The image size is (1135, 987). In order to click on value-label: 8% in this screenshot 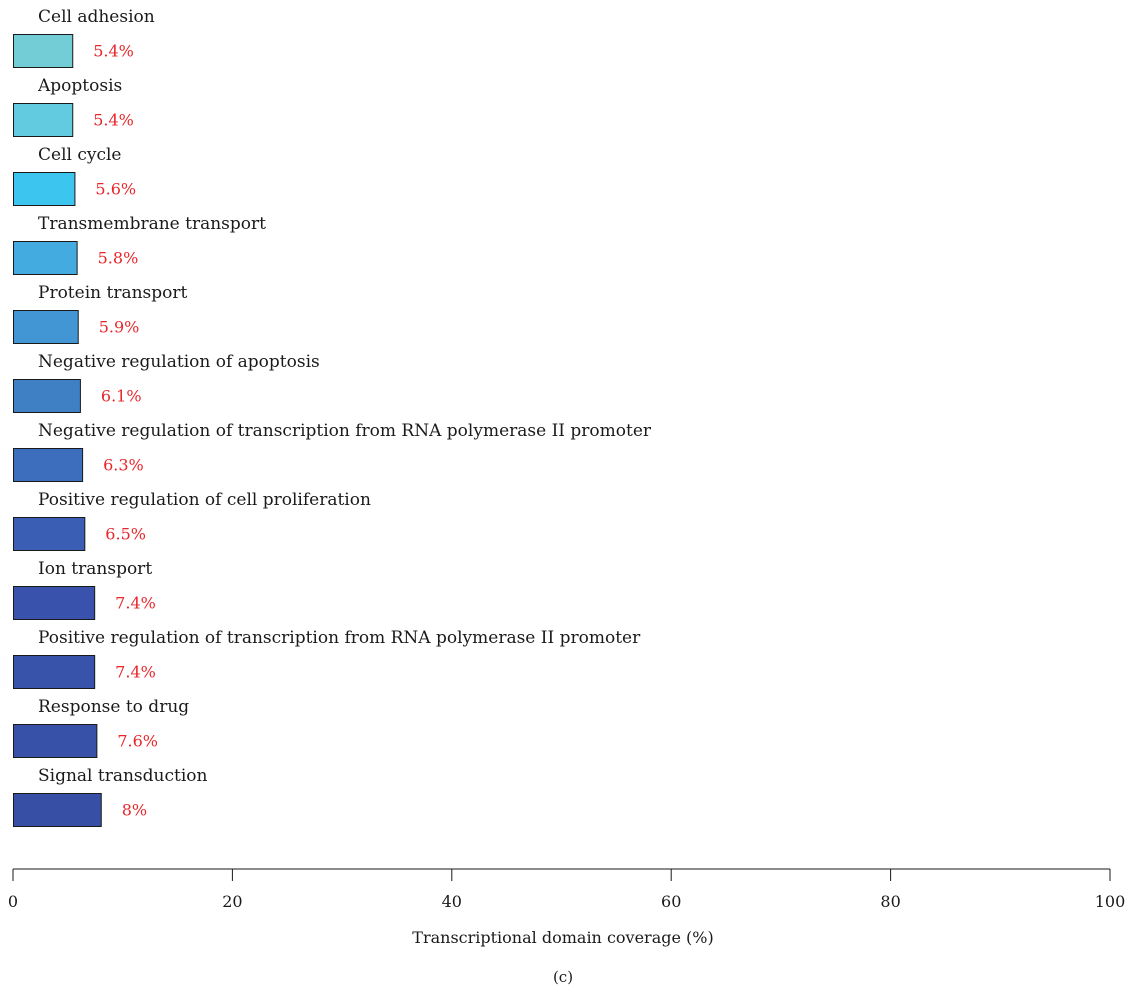, I will do `click(134, 810)`.